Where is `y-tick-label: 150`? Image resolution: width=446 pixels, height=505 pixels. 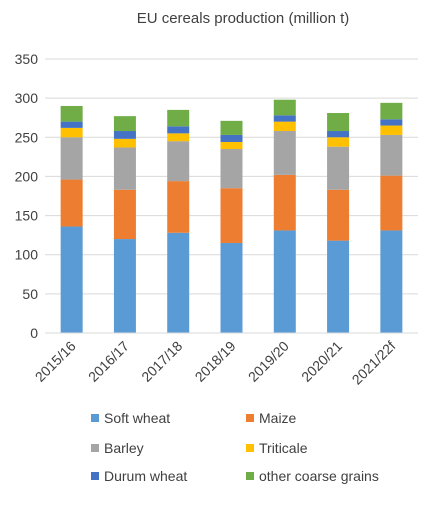
y-tick-label: 150 is located at coordinates (27, 216).